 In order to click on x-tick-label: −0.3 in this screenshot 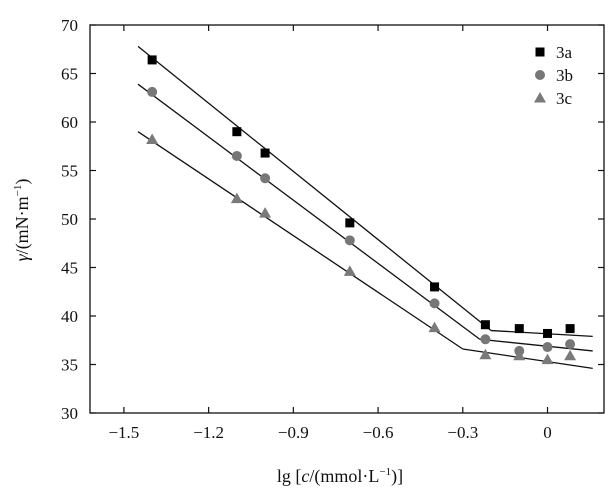, I will do `click(462, 432)`.